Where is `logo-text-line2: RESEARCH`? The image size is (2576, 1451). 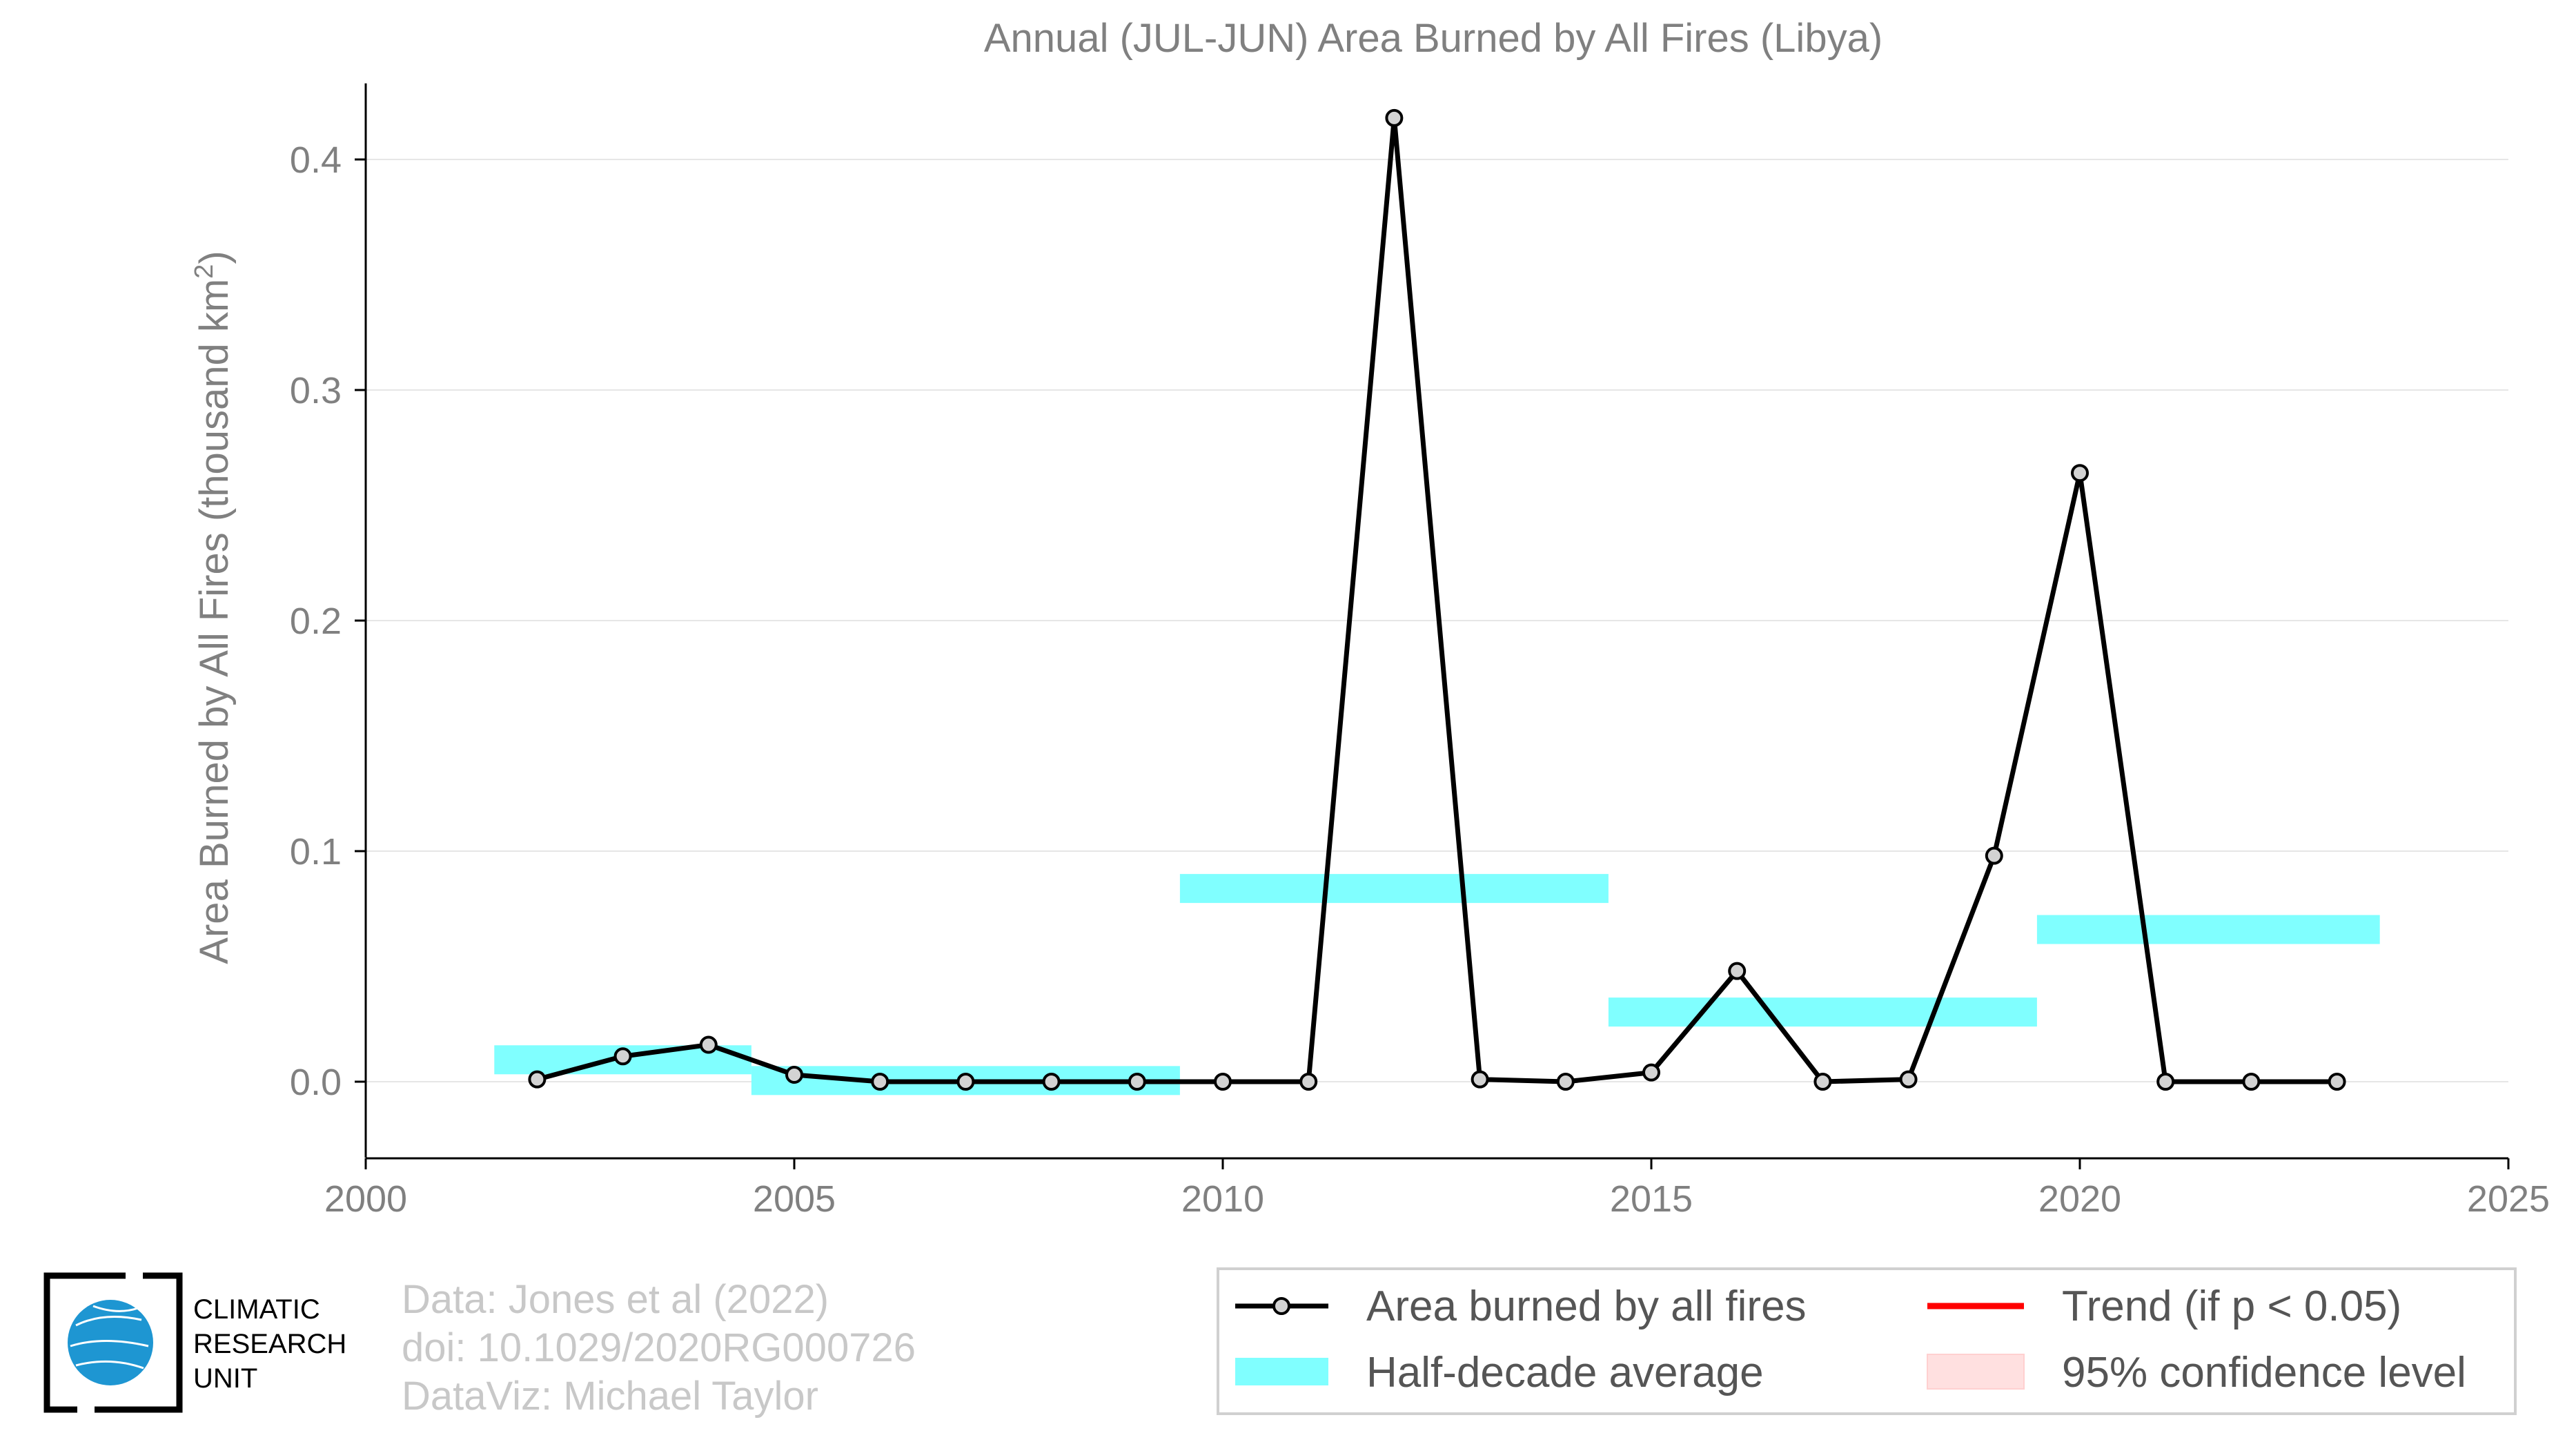 logo-text-line2: RESEARCH is located at coordinates (269, 1344).